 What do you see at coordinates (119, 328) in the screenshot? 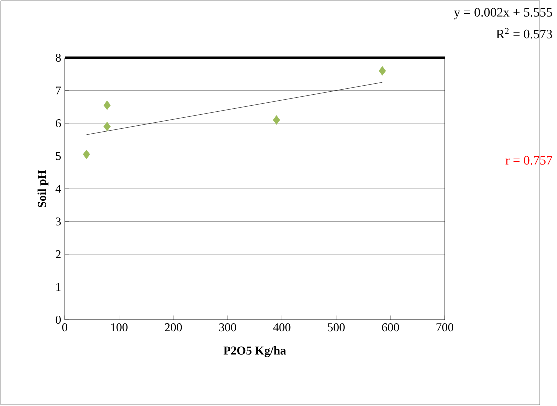
I see `x-tick-label: 100` at bounding box center [119, 328].